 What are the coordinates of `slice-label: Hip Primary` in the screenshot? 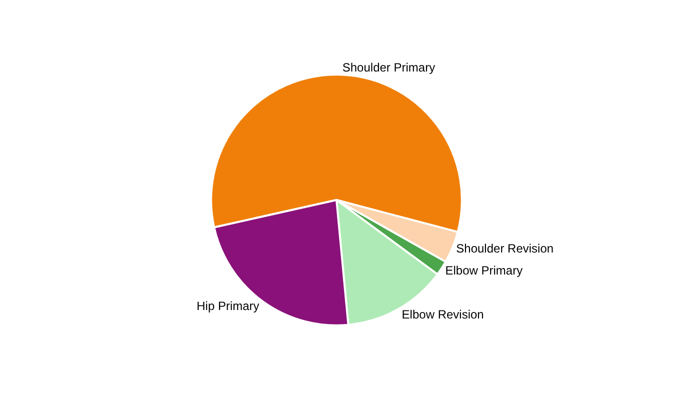 It's located at (228, 306).